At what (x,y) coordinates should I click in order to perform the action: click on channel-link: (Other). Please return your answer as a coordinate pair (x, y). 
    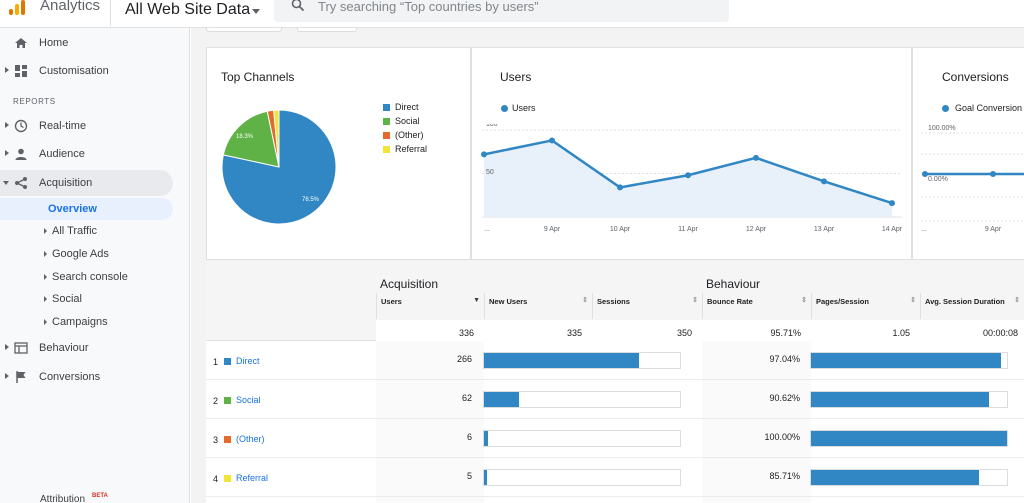
    Looking at the image, I should click on (250, 439).